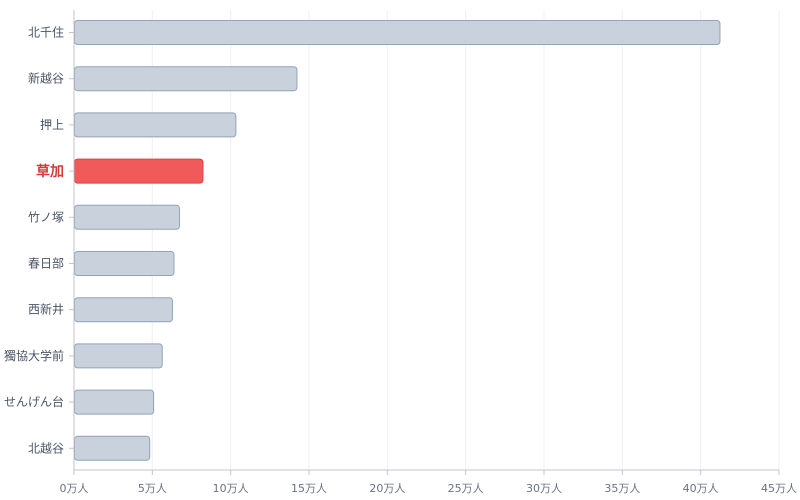  What do you see at coordinates (34, 401) in the screenshot?
I see `category-label: せんげん台` at bounding box center [34, 401].